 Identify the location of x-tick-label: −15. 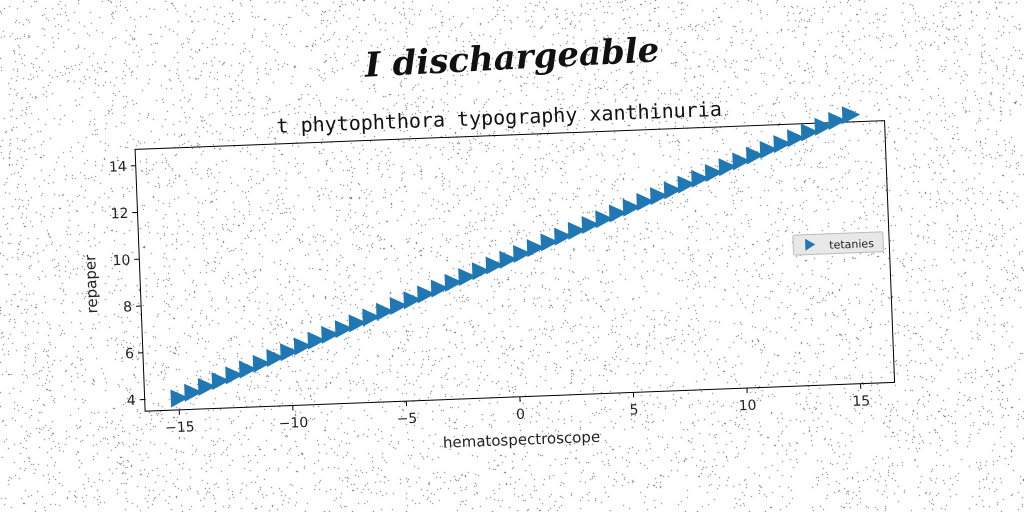
(180, 427).